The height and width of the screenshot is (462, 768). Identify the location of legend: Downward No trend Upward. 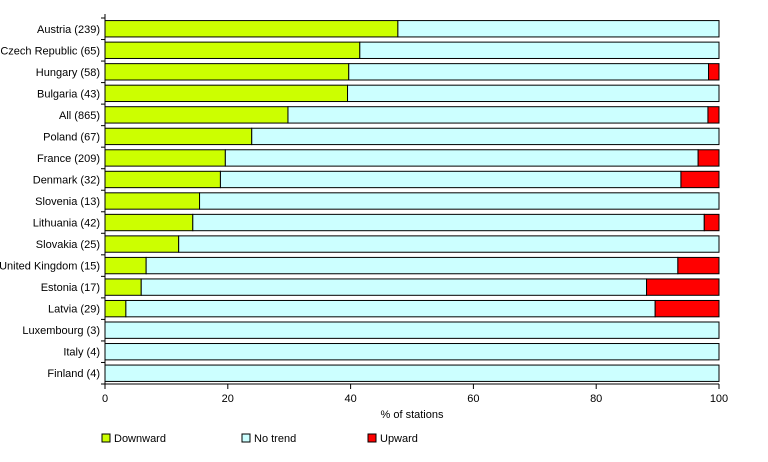
(259, 439).